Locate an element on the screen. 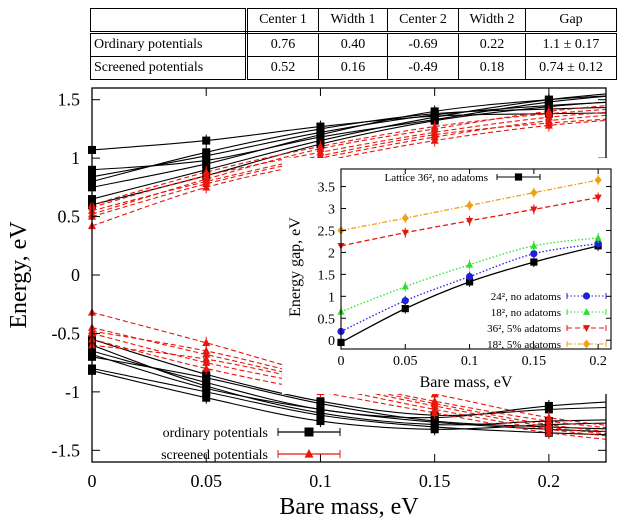 The width and height of the screenshot is (619, 523). inset-legend-label: 18², 5% adatoms is located at coordinates (524, 345).